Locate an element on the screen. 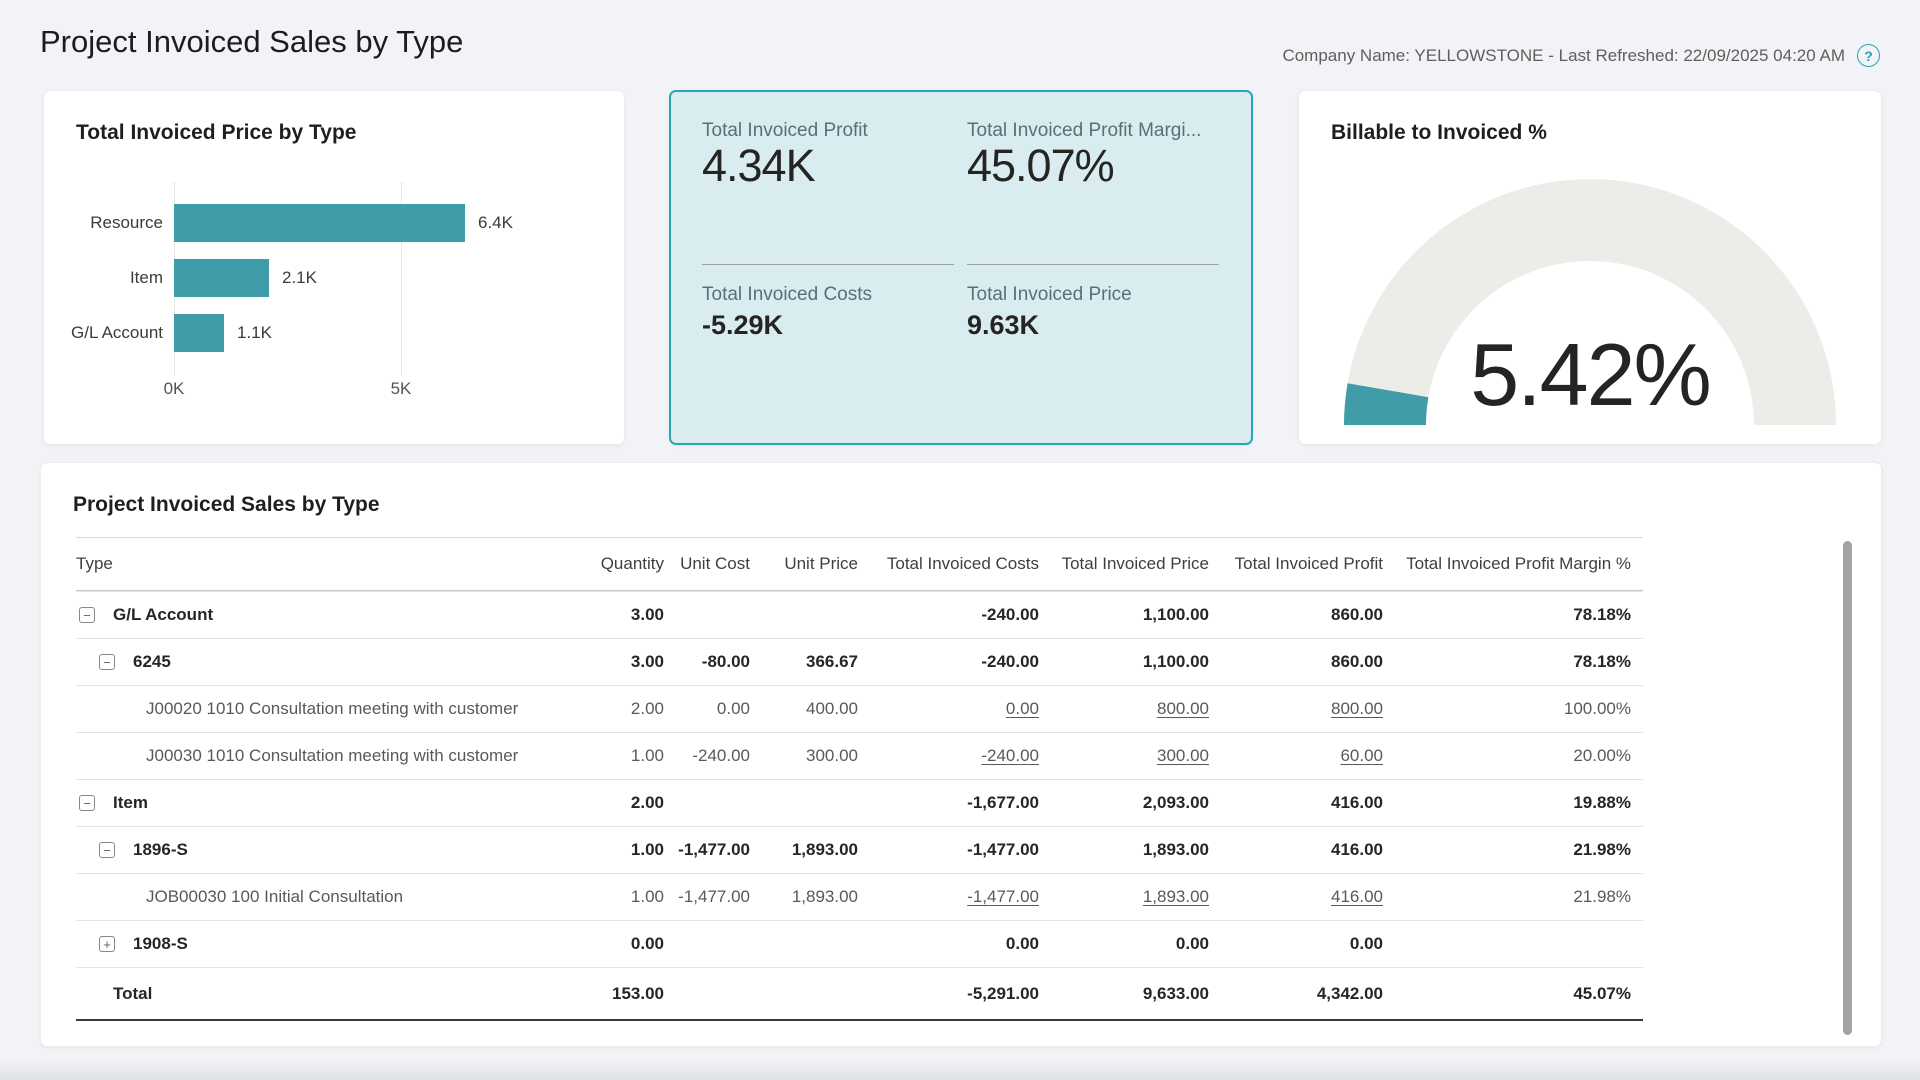 This screenshot has width=1920, height=1080. gauge-track-arc is located at coordinates (1590, 302).